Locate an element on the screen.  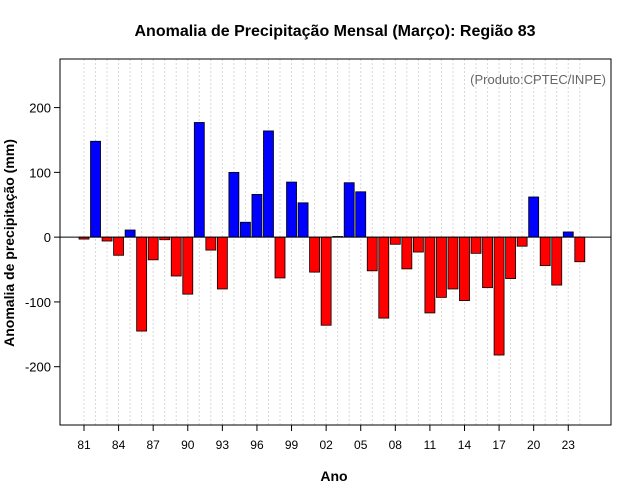
x-axis: 81 84 87 90 93 96 99 02 05 08 11 14 17 20 23 is located at coordinates (326, 438).